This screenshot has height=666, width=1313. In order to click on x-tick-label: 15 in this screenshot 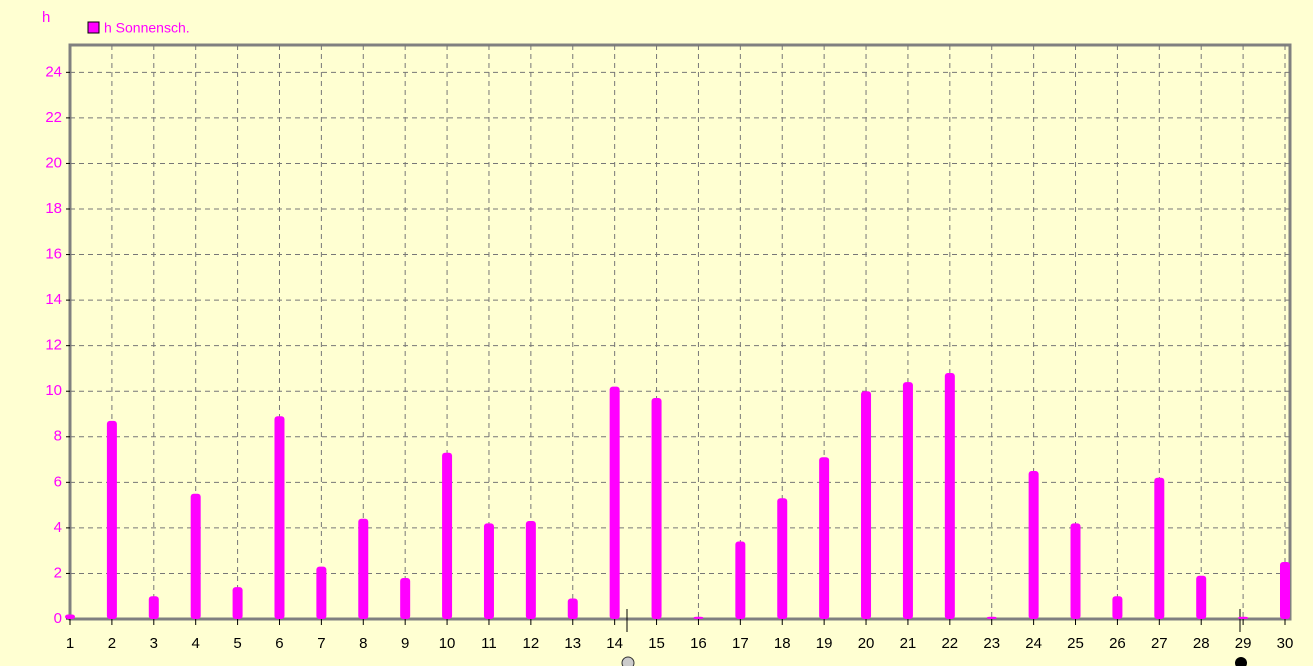, I will do `click(656, 643)`.